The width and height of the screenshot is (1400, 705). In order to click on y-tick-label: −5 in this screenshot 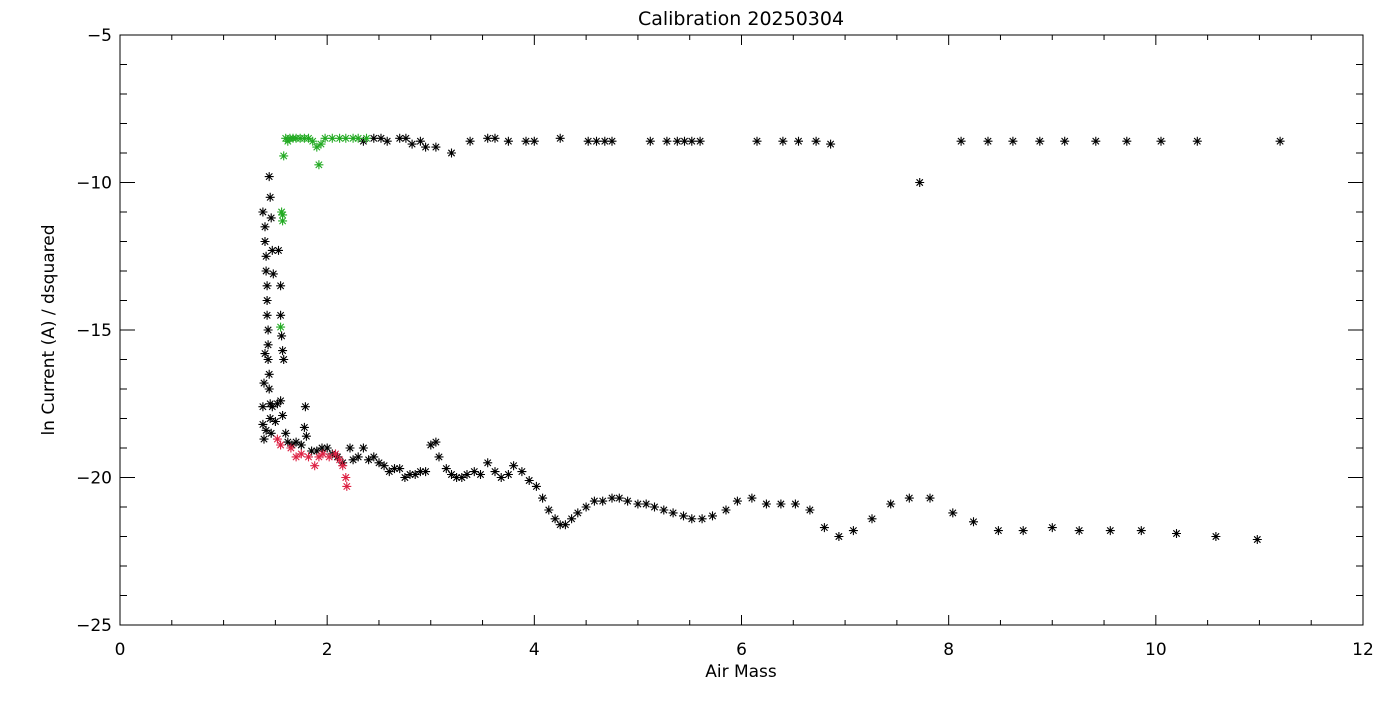, I will do `click(99, 36)`.